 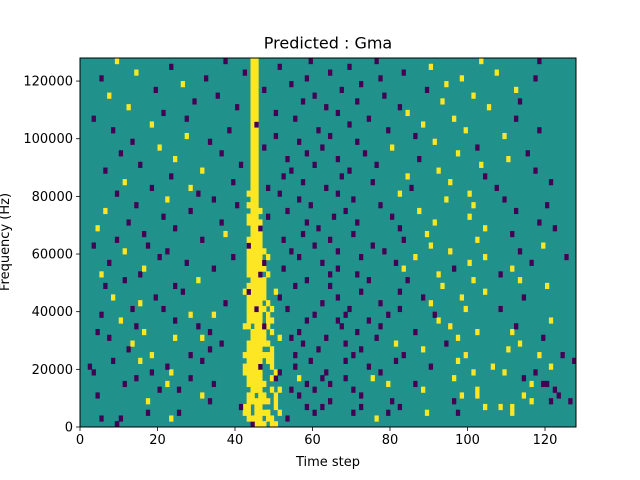 I want to click on x-tick-label: 80, so click(x=390, y=440).